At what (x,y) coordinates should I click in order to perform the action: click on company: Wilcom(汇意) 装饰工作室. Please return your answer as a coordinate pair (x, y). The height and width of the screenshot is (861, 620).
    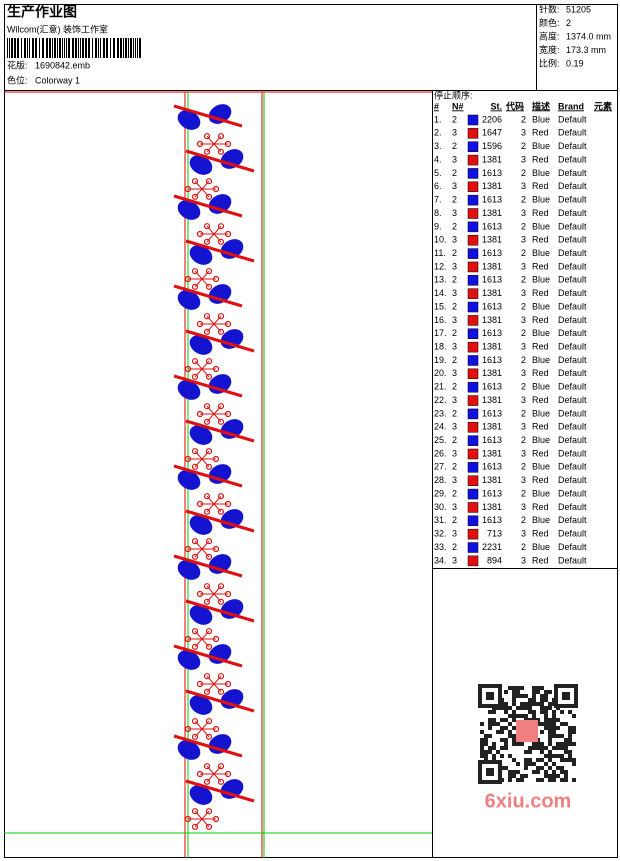
    Looking at the image, I should click on (57, 28).